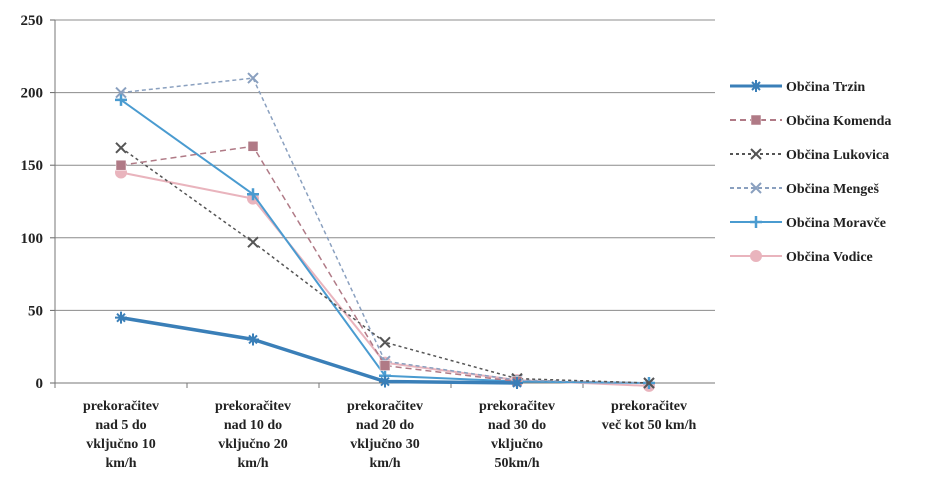  What do you see at coordinates (32, 166) in the screenshot?
I see `y-tick-label: 150` at bounding box center [32, 166].